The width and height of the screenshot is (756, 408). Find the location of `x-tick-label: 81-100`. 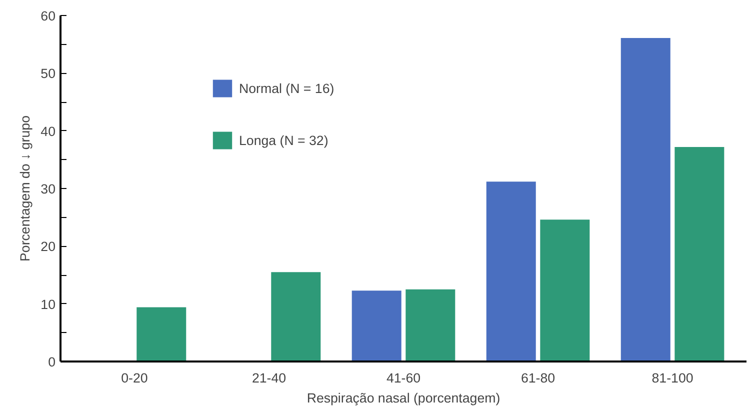

x-tick-label: 81-100 is located at coordinates (673, 378).